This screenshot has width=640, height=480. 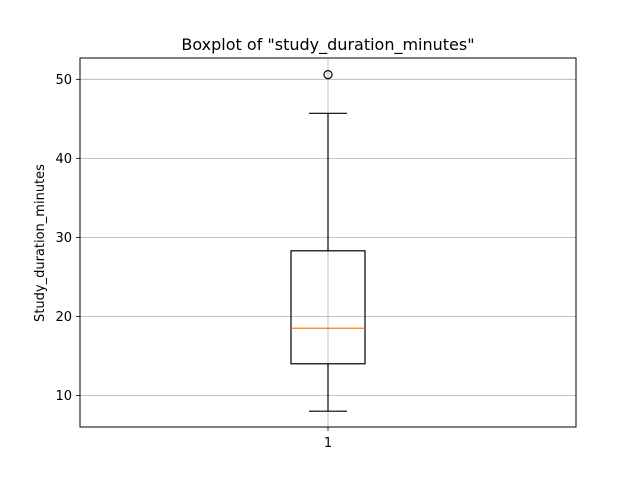 I want to click on outlier-point, so click(x=328, y=74).